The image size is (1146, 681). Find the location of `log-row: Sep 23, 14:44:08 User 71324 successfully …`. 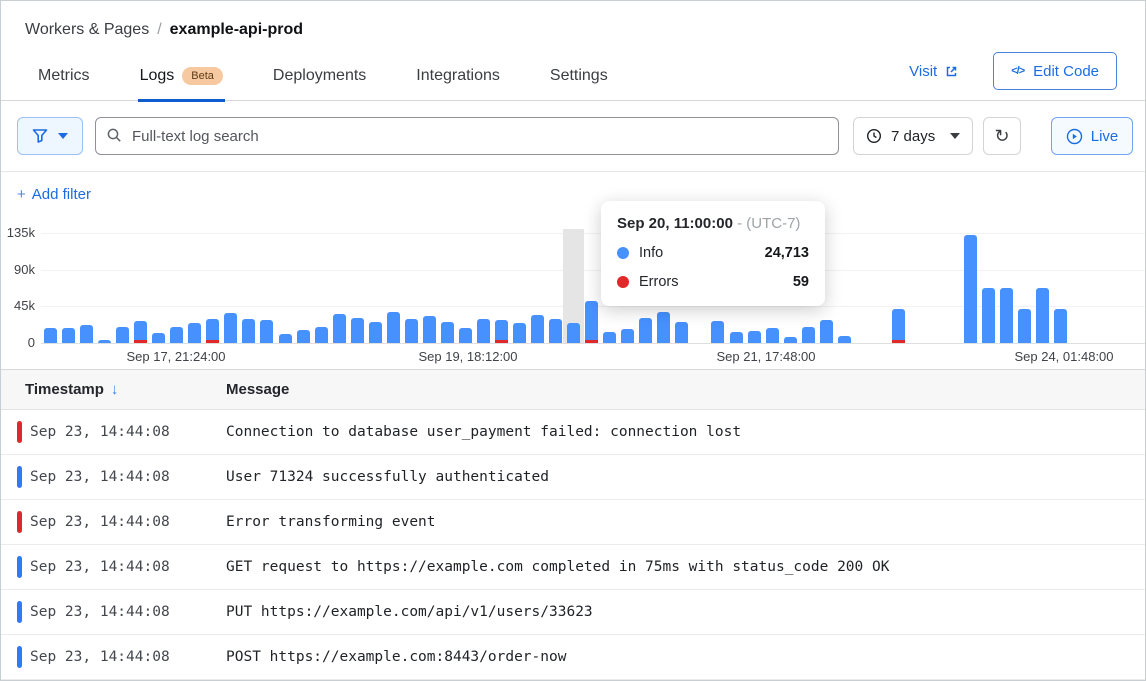

log-row: Sep 23, 14:44:08 User 71324 successfully … is located at coordinates (573, 477).